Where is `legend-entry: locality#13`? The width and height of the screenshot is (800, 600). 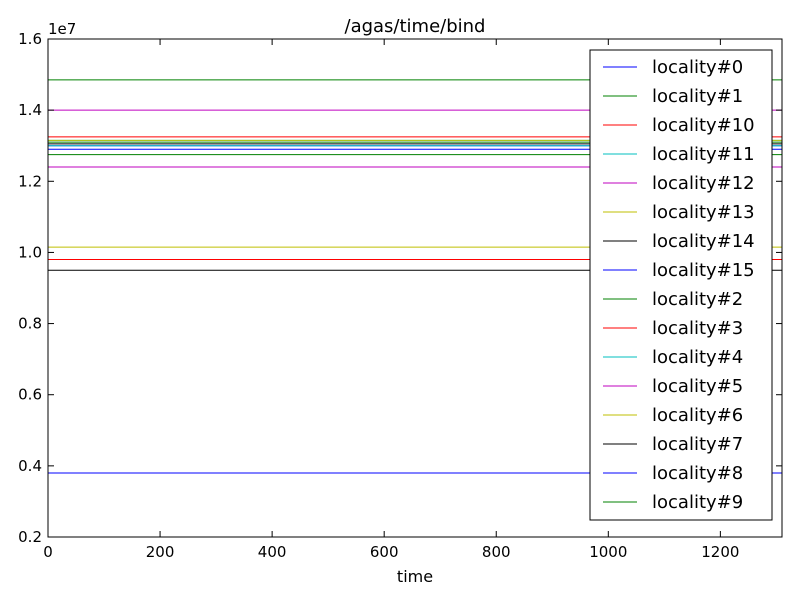
legend-entry: locality#13 is located at coordinates (679, 212).